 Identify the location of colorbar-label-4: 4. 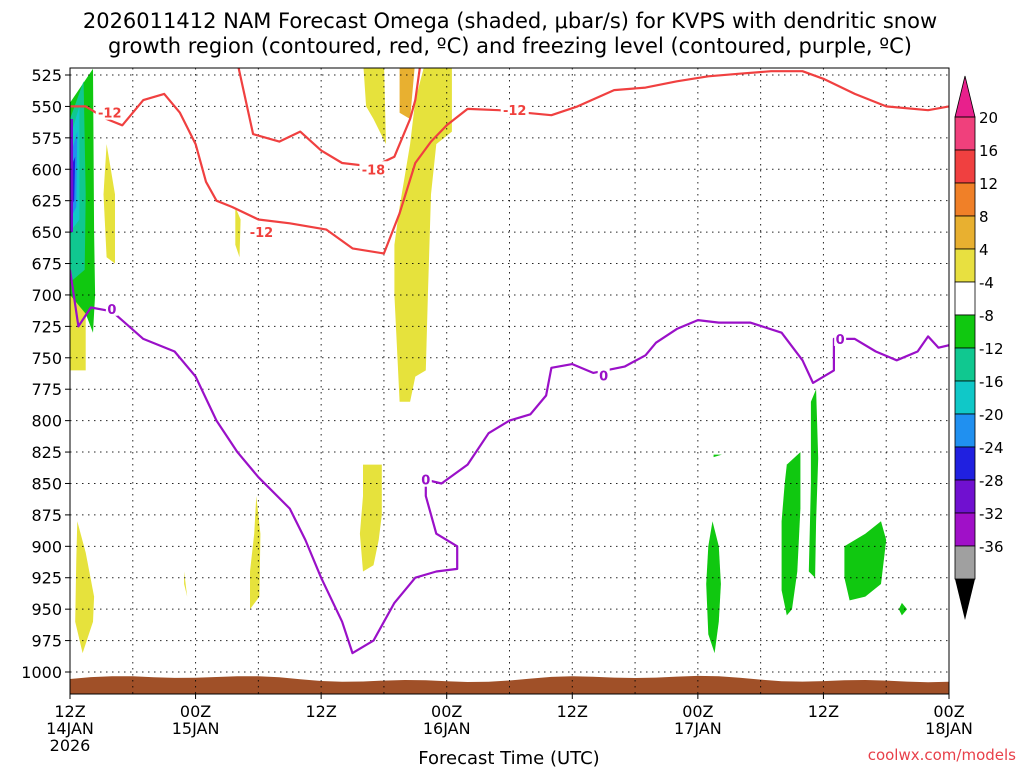
(984, 250).